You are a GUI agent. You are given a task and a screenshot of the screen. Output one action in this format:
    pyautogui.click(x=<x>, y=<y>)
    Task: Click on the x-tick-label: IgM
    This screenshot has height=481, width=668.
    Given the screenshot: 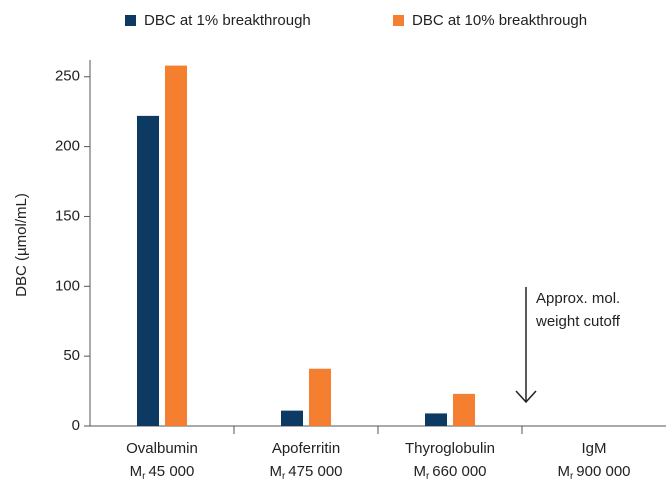 What is the action you would take?
    pyautogui.click(x=593, y=448)
    